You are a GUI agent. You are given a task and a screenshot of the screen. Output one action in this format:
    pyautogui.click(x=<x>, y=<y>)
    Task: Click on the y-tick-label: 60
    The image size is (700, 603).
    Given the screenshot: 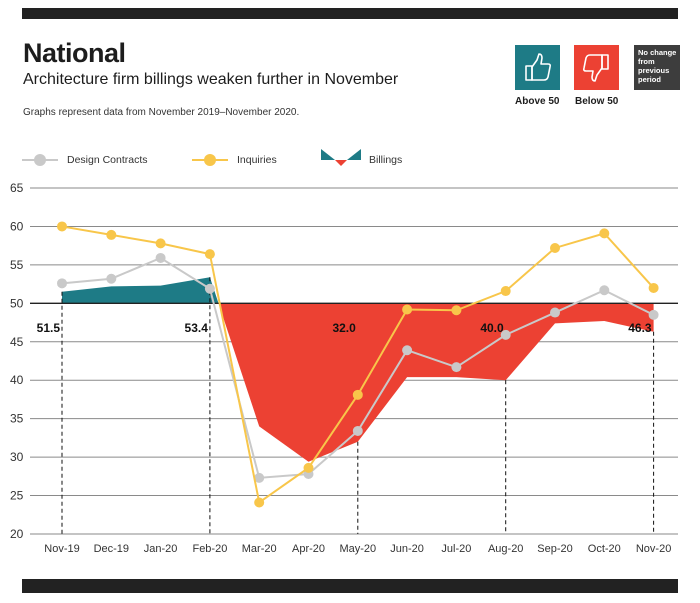 What is the action you would take?
    pyautogui.click(x=17, y=226)
    